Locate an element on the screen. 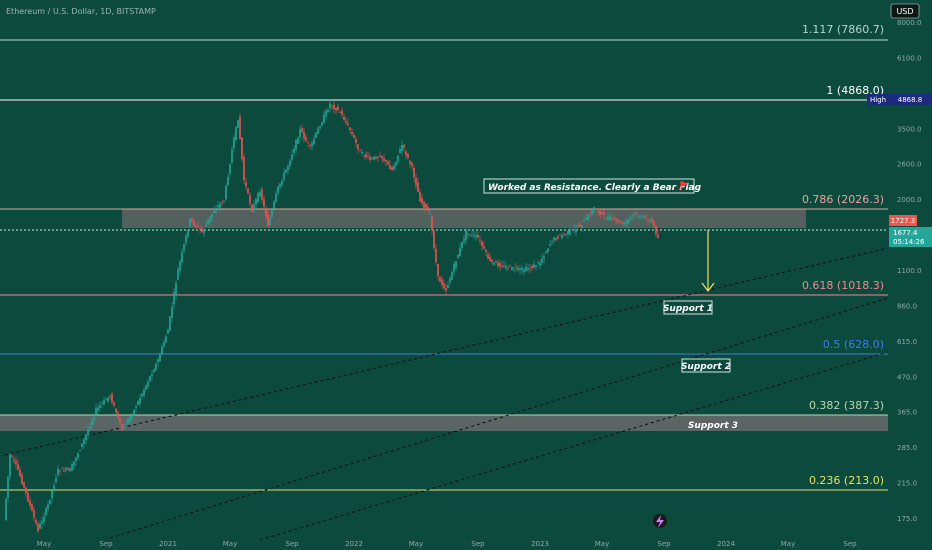 The width and height of the screenshot is (932, 550). currency-button is located at coordinates (905, 11).